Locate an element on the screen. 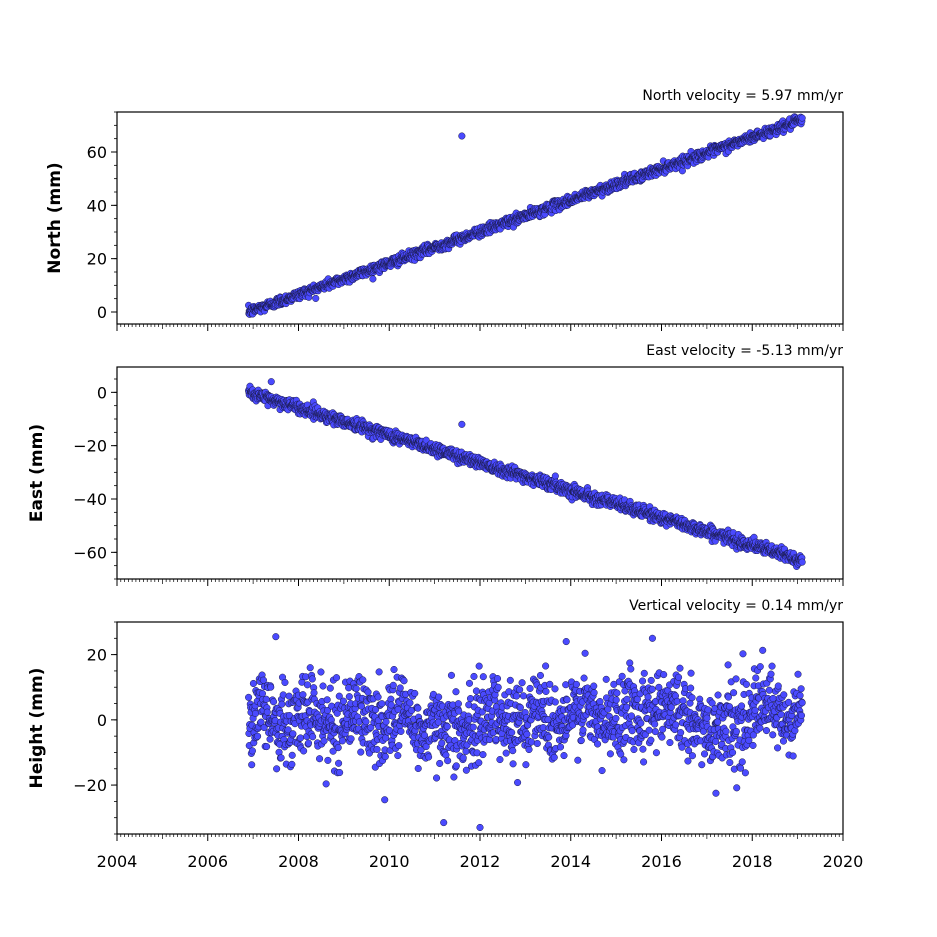 Image resolution: width=937 pixels, height=937 pixels. y-tick-label: −60 is located at coordinates (90, 552).